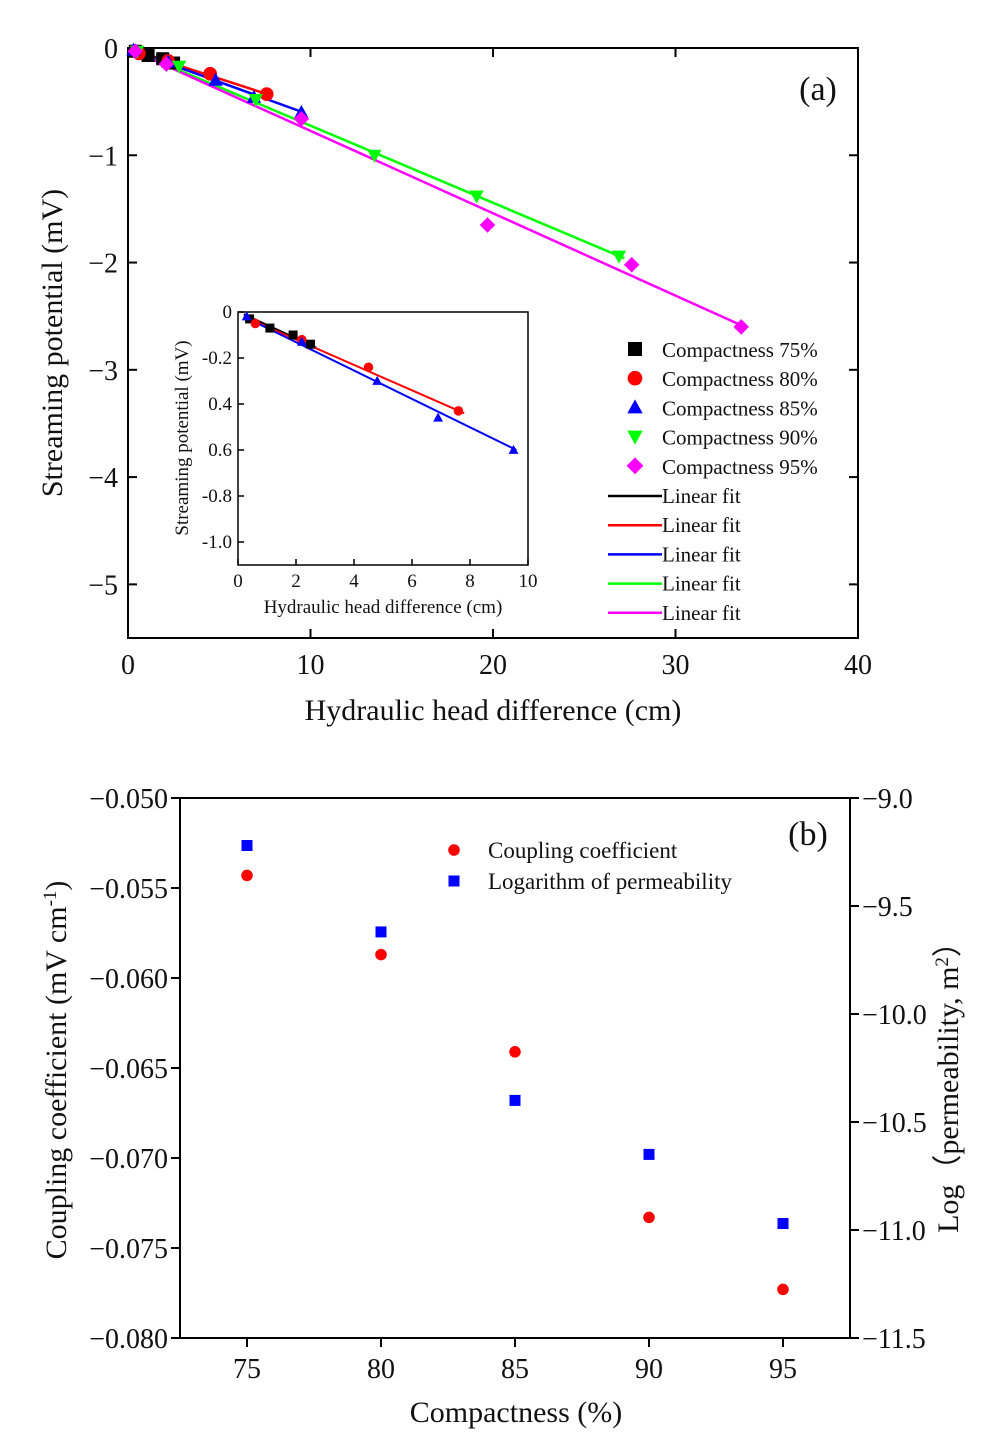 Image resolution: width=1006 pixels, height=1448 pixels. I want to click on y-tick-label: −2, so click(103, 264).